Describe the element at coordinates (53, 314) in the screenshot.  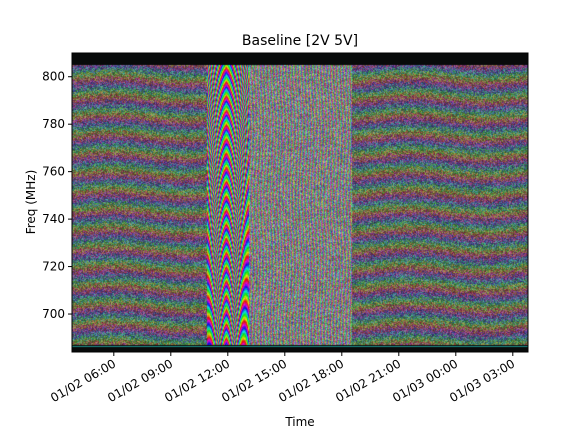
I see `y-tick-label: 700` at that location.